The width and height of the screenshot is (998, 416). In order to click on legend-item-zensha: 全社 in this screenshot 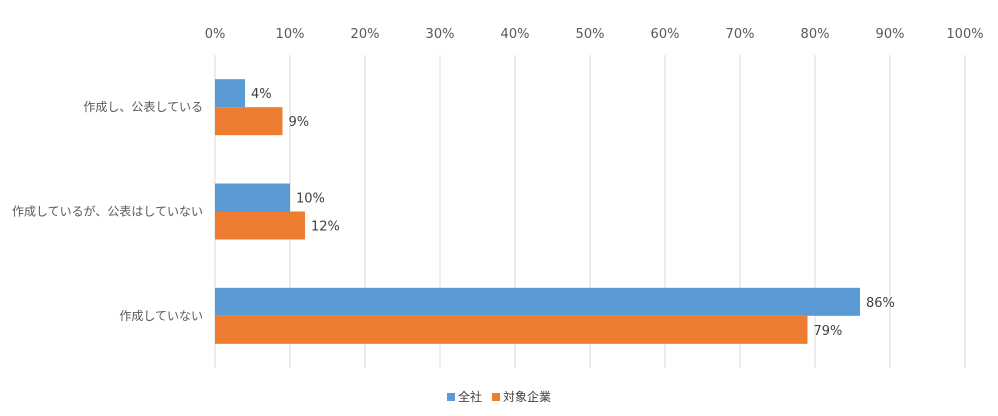, I will do `click(464, 396)`.